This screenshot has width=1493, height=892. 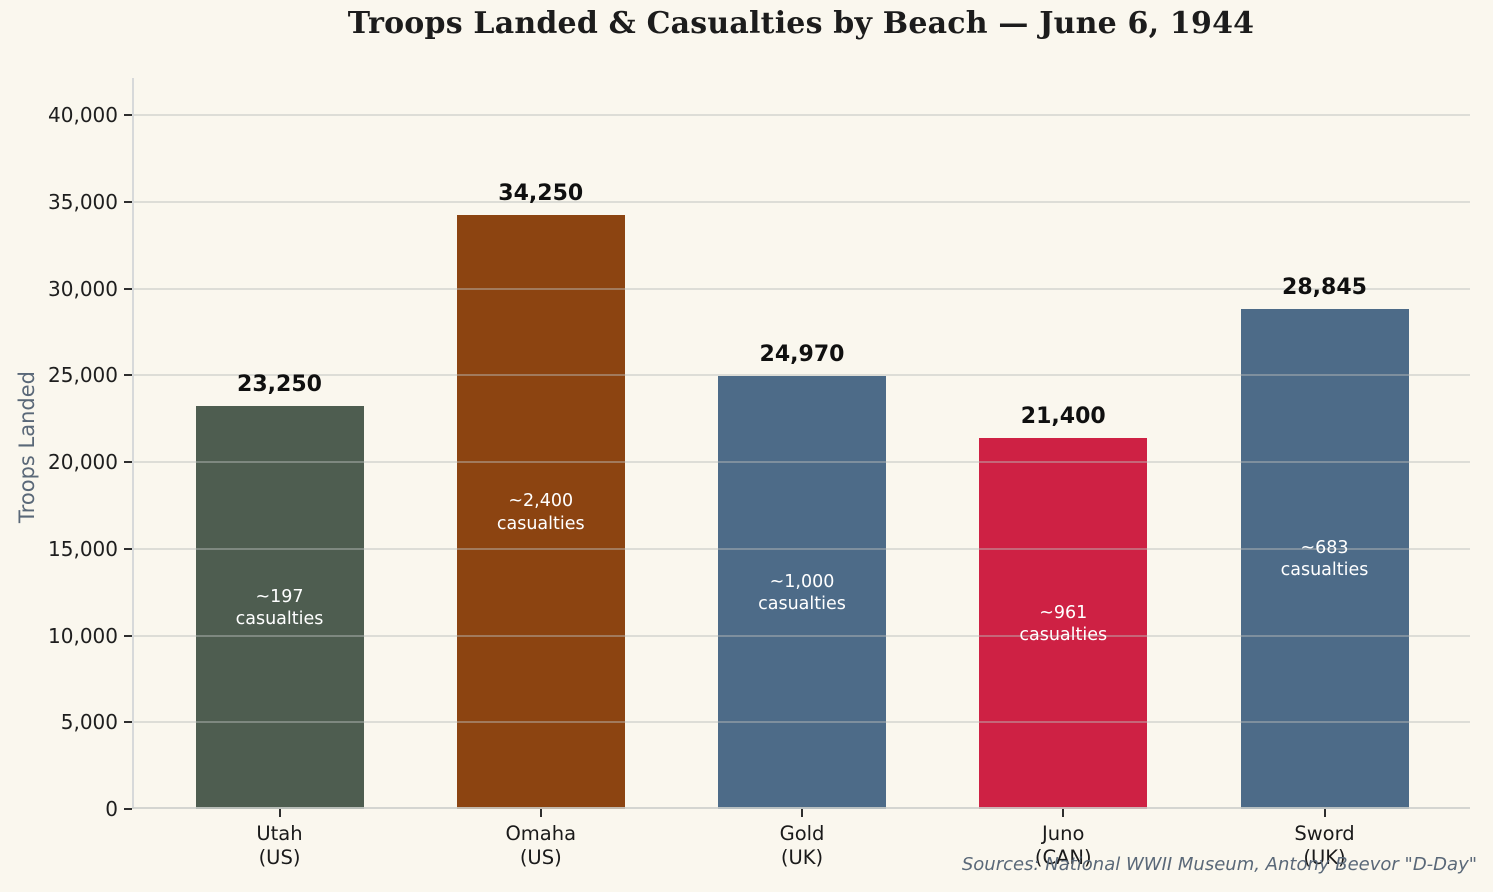 I want to click on y-tick-label: 0, so click(x=111, y=809).